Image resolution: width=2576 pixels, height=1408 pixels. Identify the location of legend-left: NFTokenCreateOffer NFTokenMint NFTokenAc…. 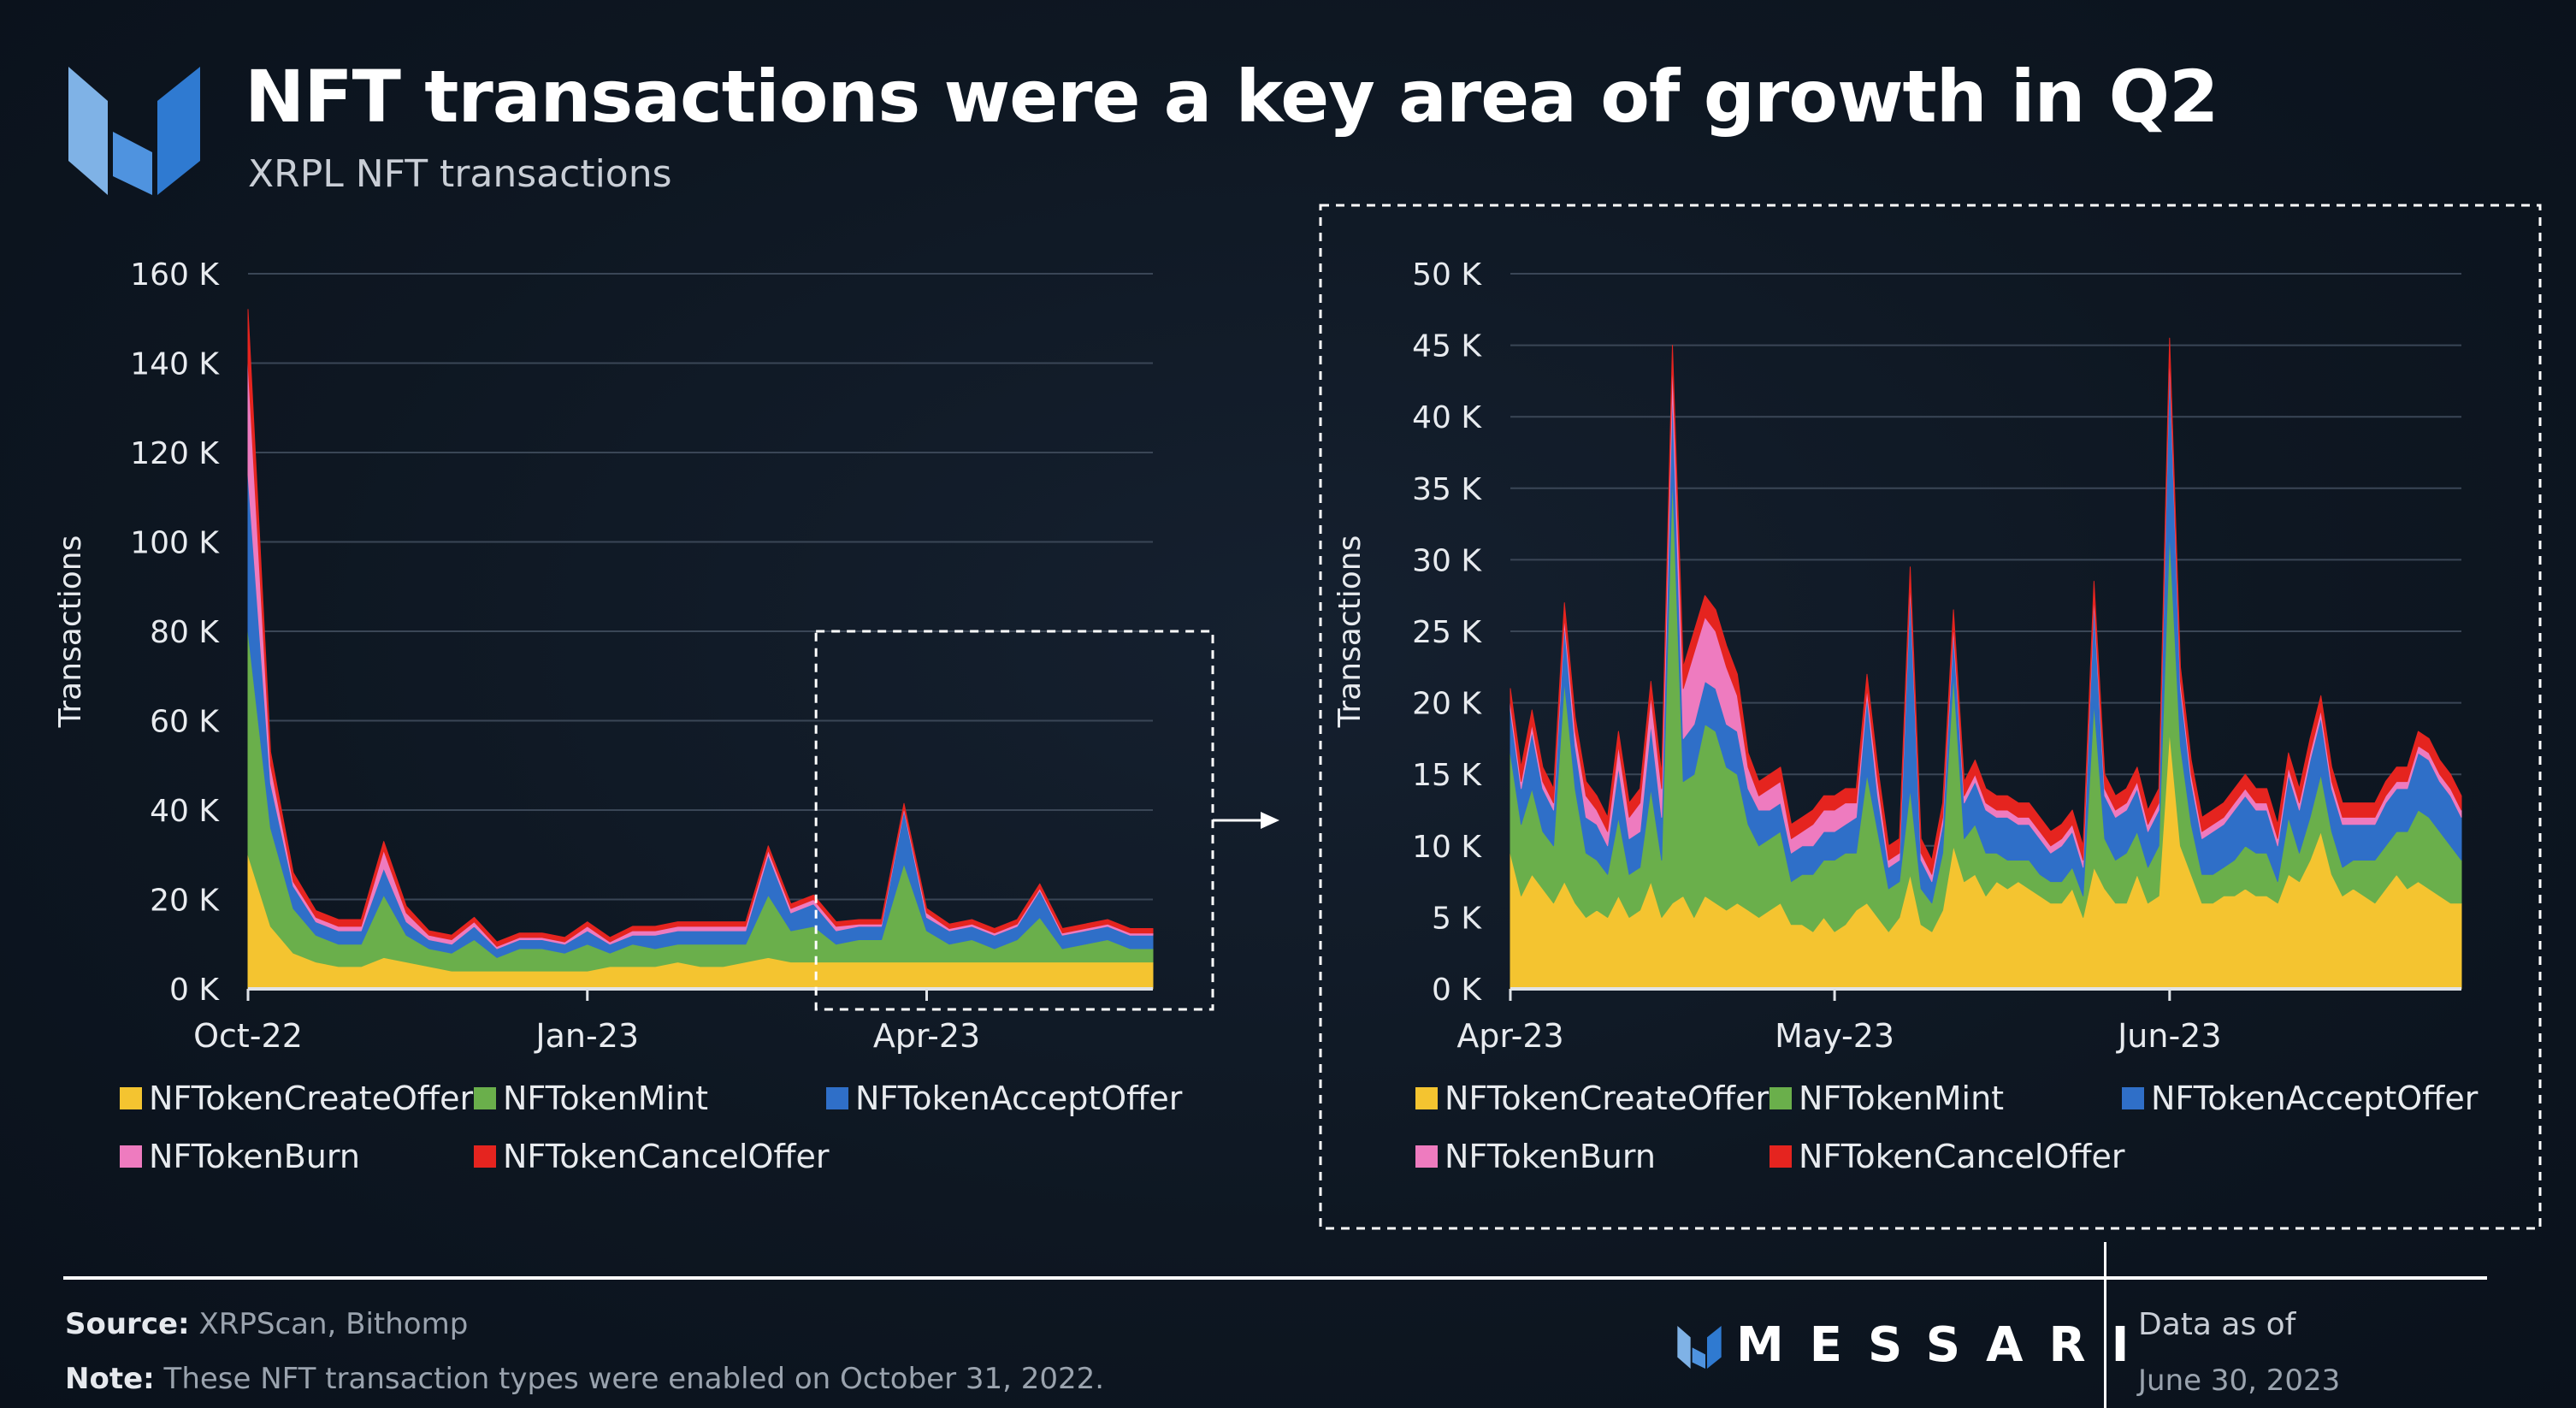
(676, 1131).